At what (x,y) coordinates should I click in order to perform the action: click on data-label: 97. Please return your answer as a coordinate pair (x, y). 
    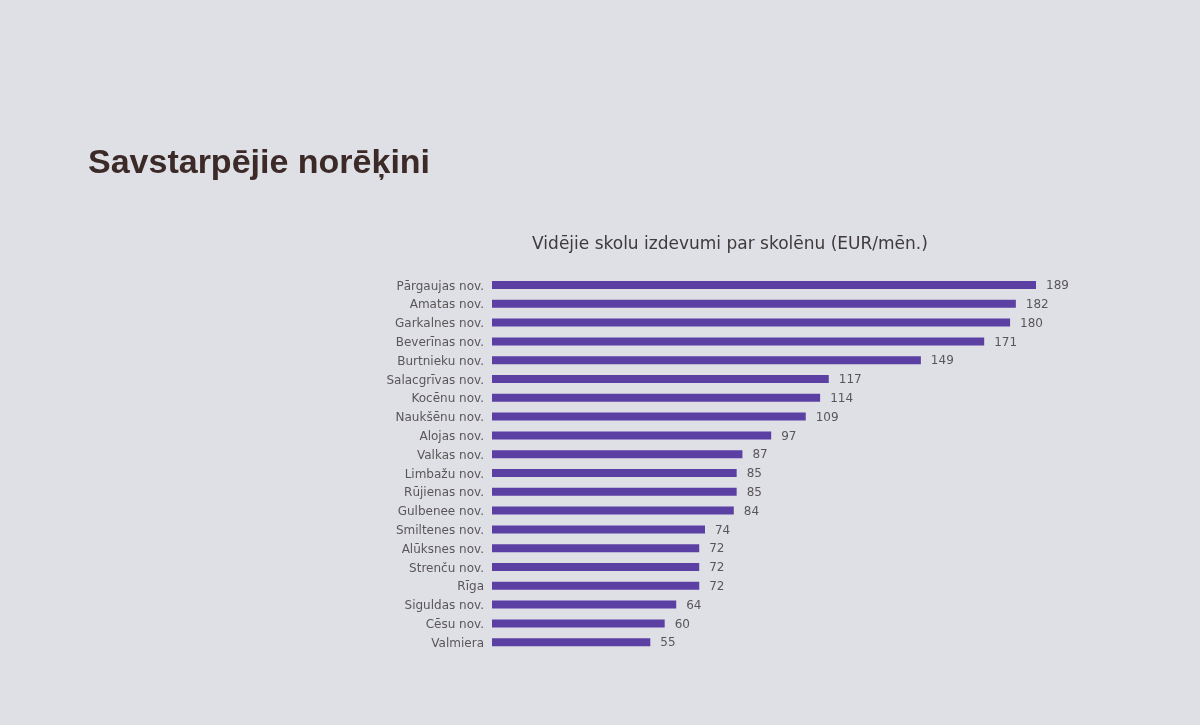
    Looking at the image, I should click on (789, 435).